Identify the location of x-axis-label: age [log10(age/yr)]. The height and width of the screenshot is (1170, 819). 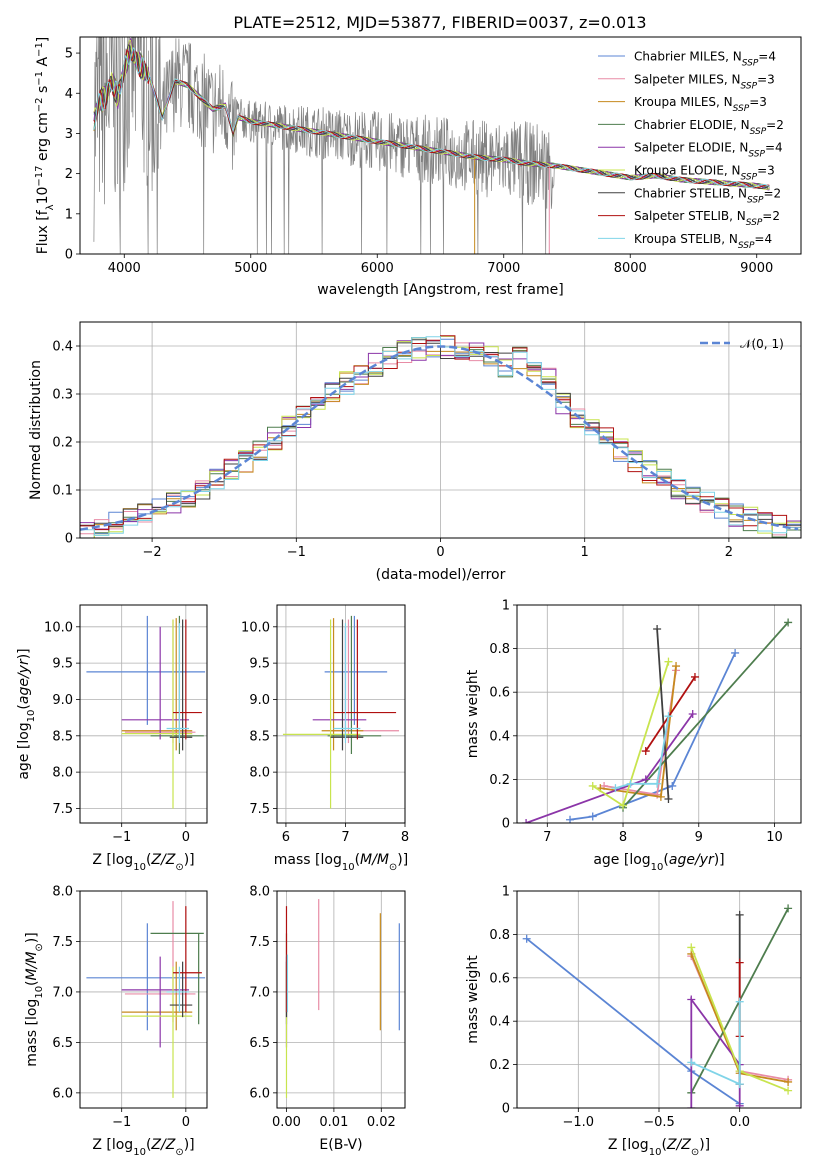
(658, 862).